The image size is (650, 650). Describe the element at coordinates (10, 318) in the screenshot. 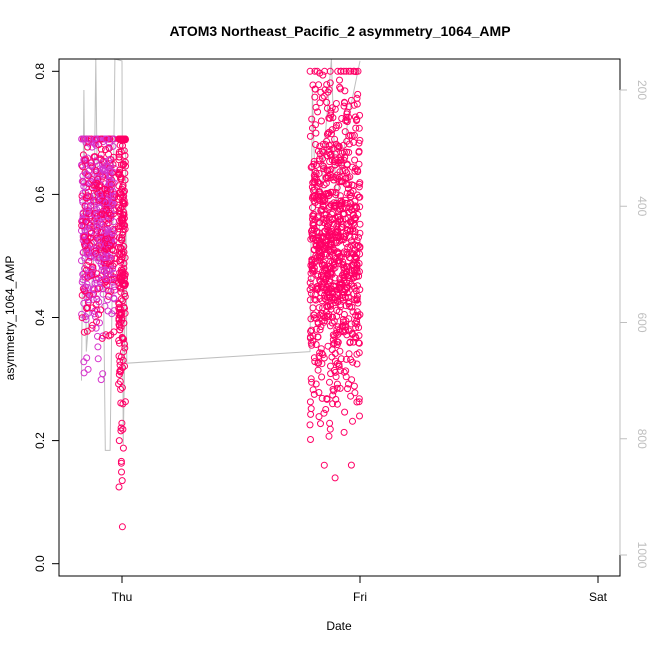

I see `y-axis-label: asymmetry_1064_AMP` at that location.